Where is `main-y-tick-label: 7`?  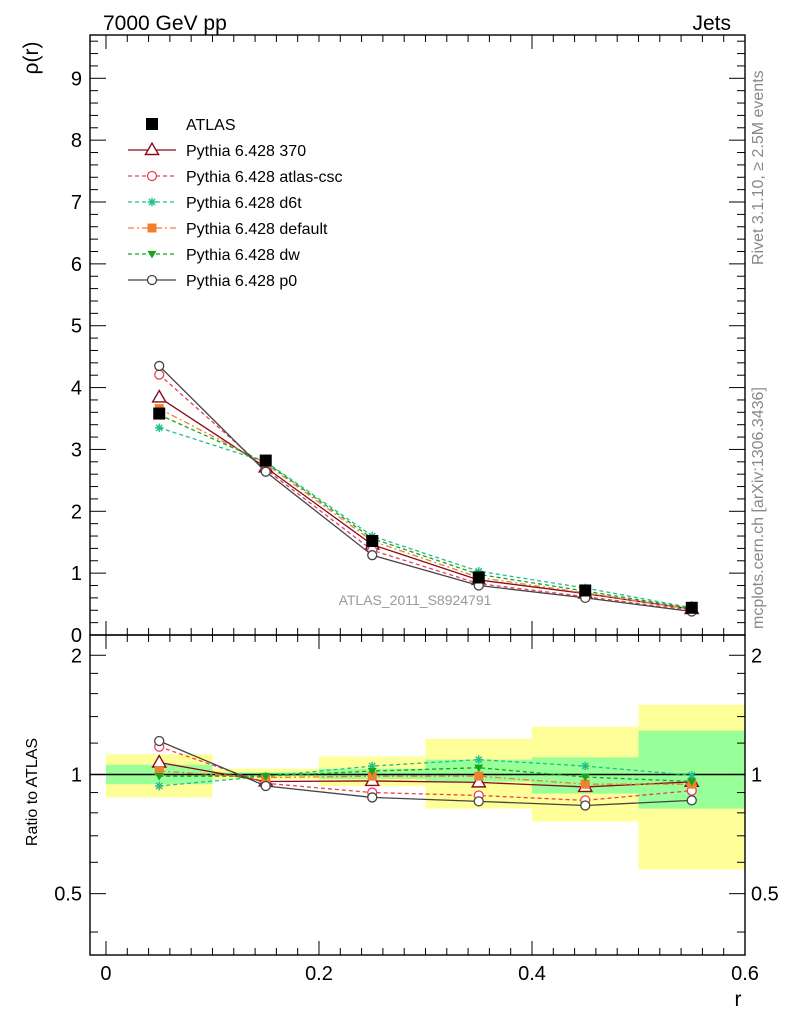 main-y-tick-label: 7 is located at coordinates (76, 203).